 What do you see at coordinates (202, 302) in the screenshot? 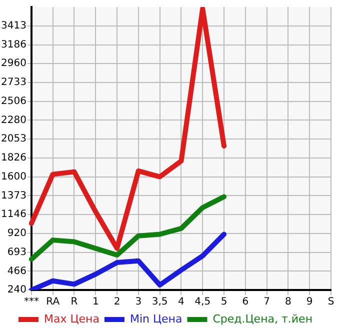
I see `x-tick-label: 4,5` at bounding box center [202, 302].